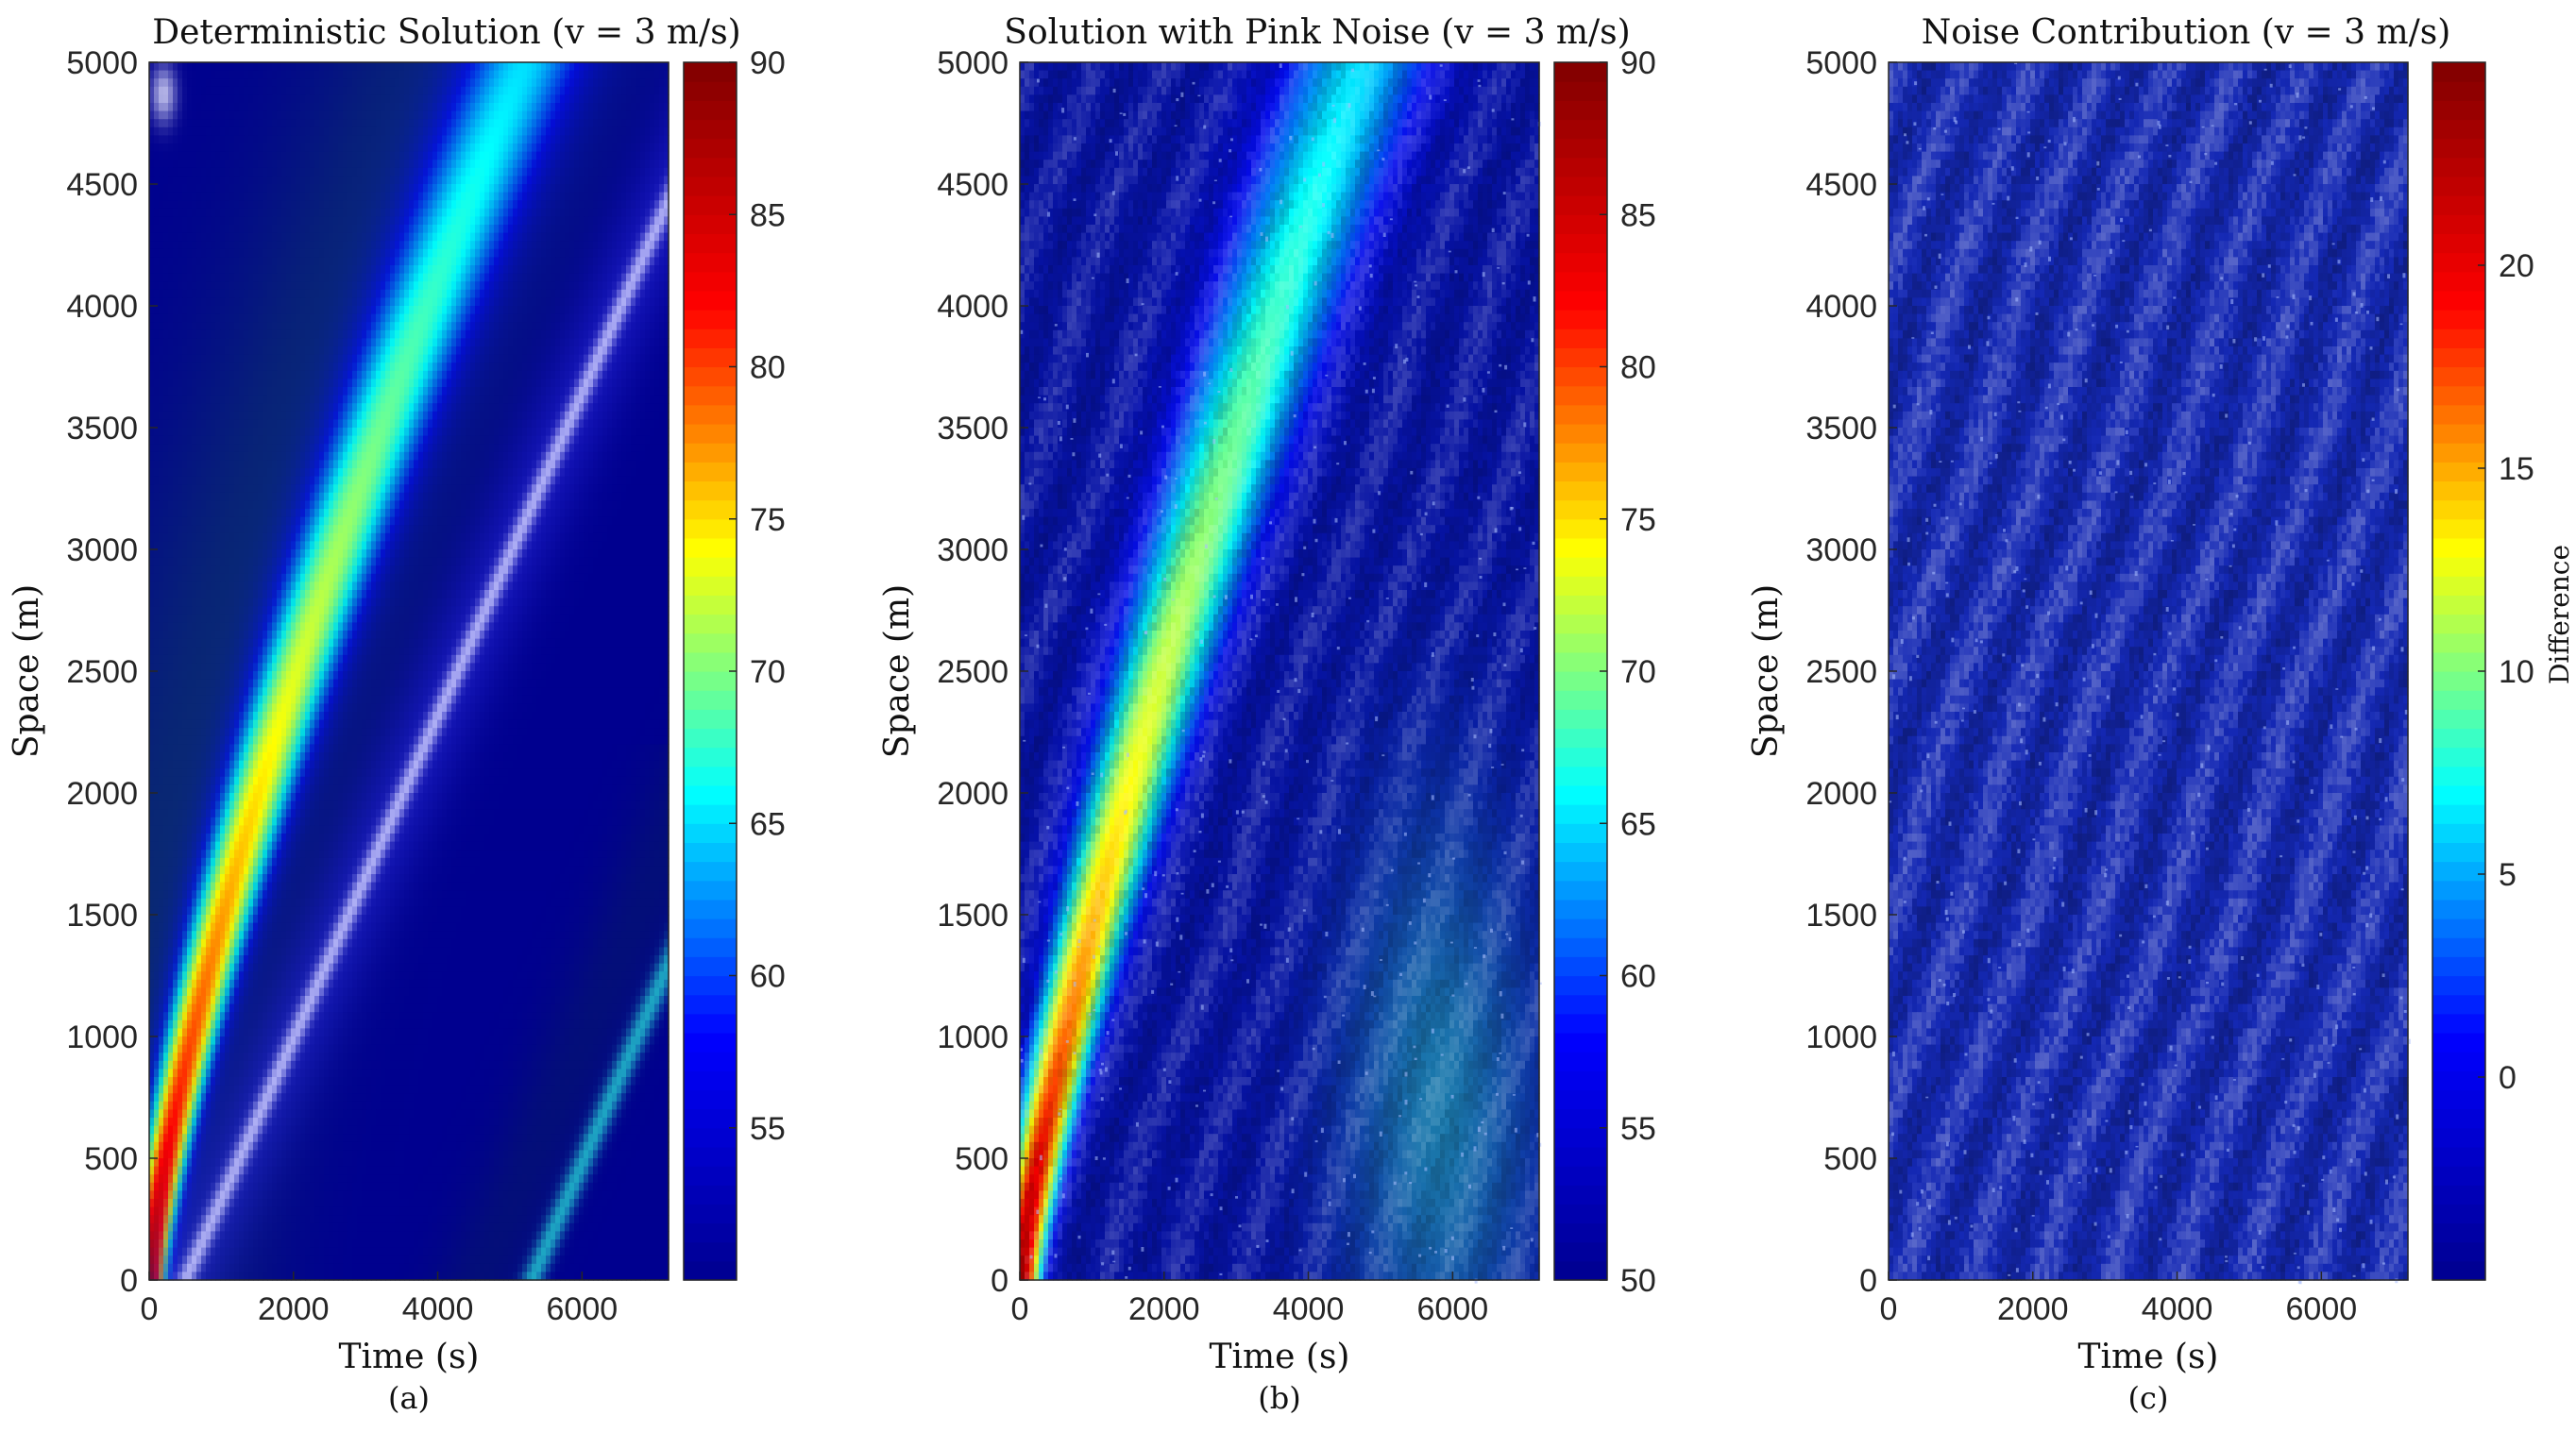 This screenshot has width=2576, height=1432. I want to click on y-tick-label: 2500, so click(972, 672).